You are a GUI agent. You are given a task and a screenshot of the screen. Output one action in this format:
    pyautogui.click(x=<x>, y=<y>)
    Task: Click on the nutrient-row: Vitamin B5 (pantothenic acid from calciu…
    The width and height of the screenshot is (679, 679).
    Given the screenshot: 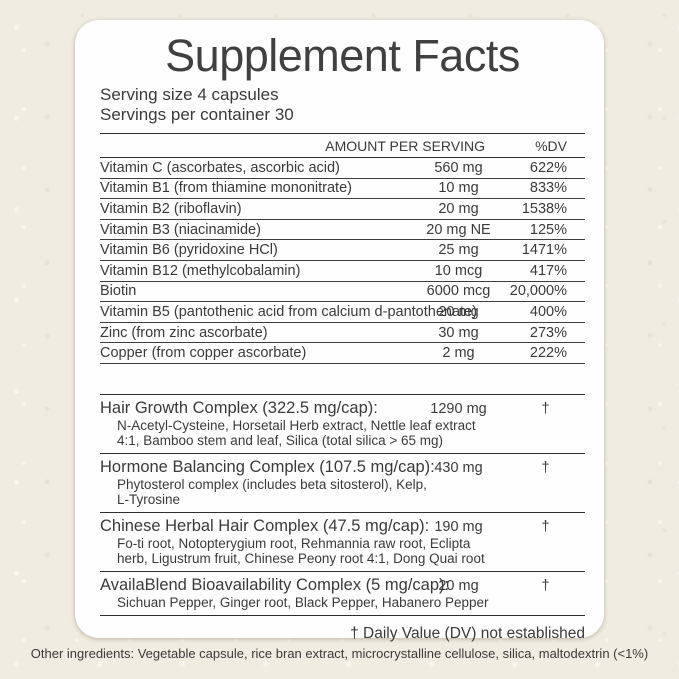 What is the action you would take?
    pyautogui.click(x=342, y=312)
    